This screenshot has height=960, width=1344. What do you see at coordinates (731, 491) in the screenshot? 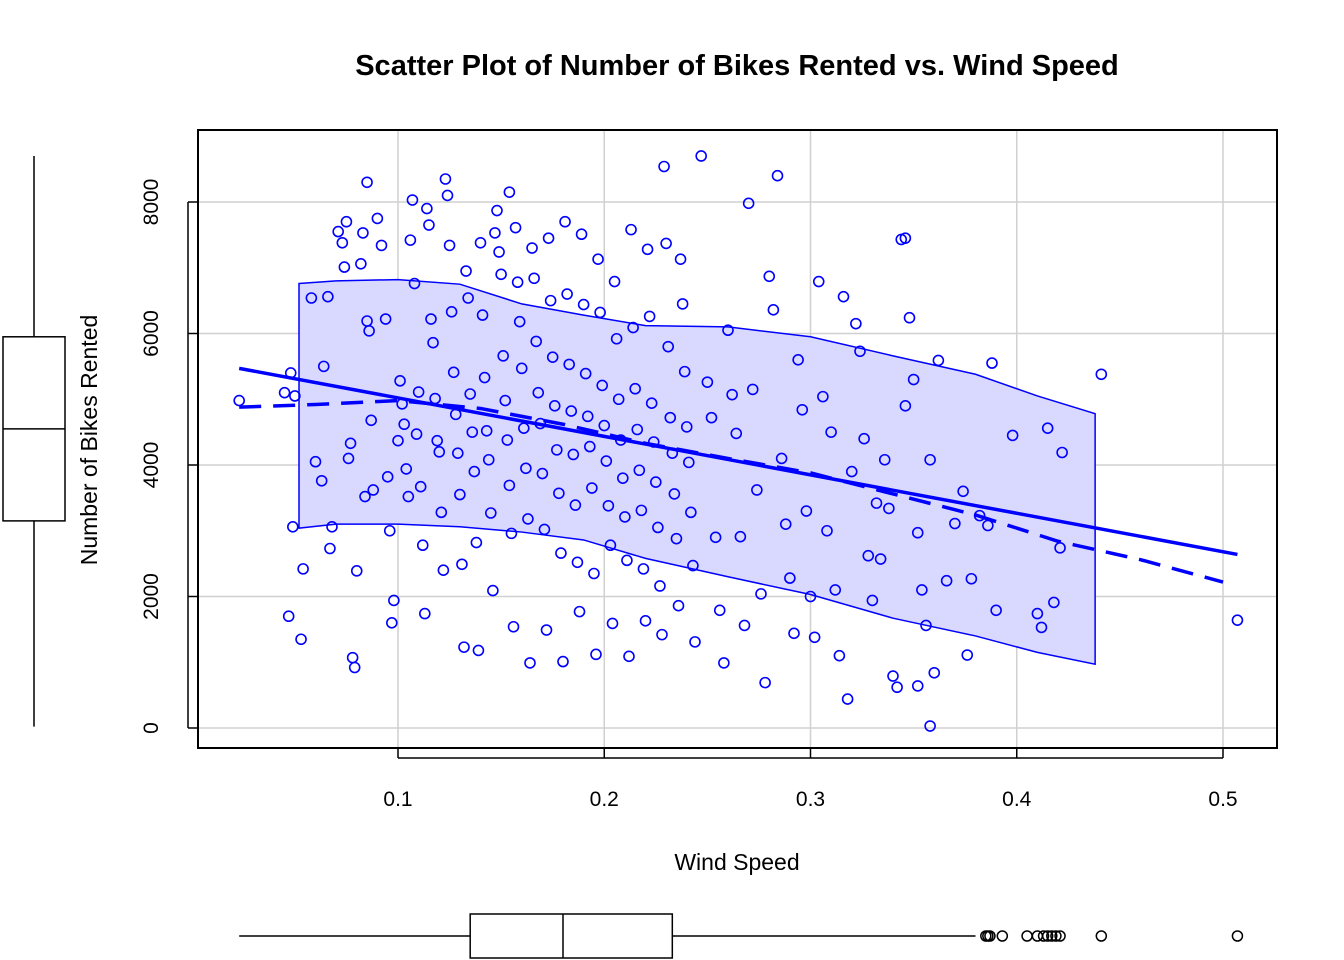
I see `smoother-line` at bounding box center [731, 491].